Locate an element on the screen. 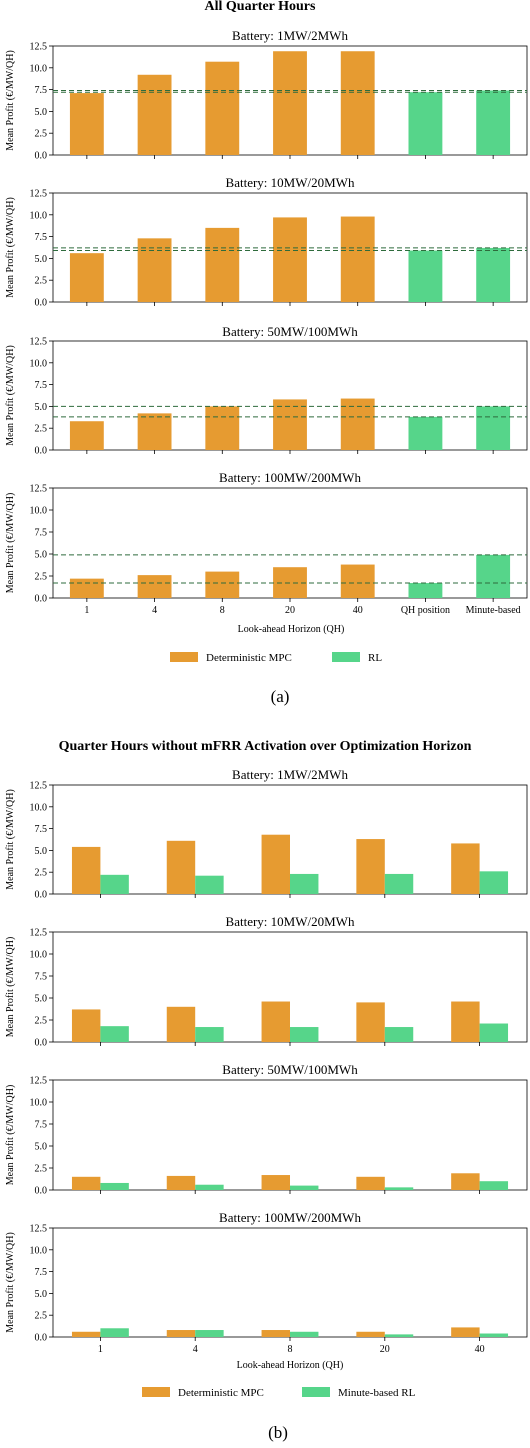 The image size is (530, 1448). figure-a-panel-1-title: Battery: 1MW/2MWh is located at coordinates (290, 35).